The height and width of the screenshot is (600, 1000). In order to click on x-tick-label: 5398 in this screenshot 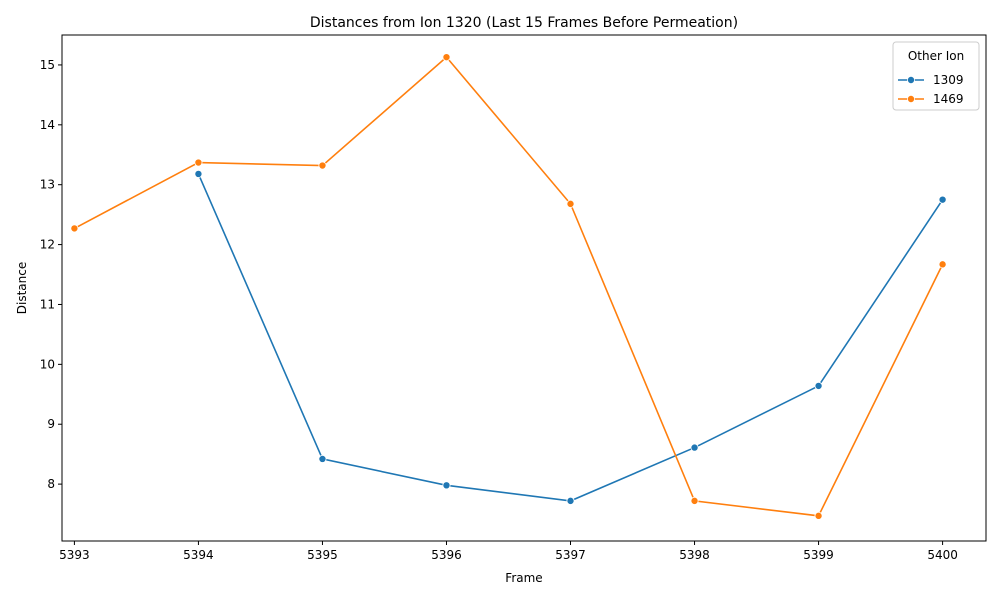, I will do `click(694, 555)`.